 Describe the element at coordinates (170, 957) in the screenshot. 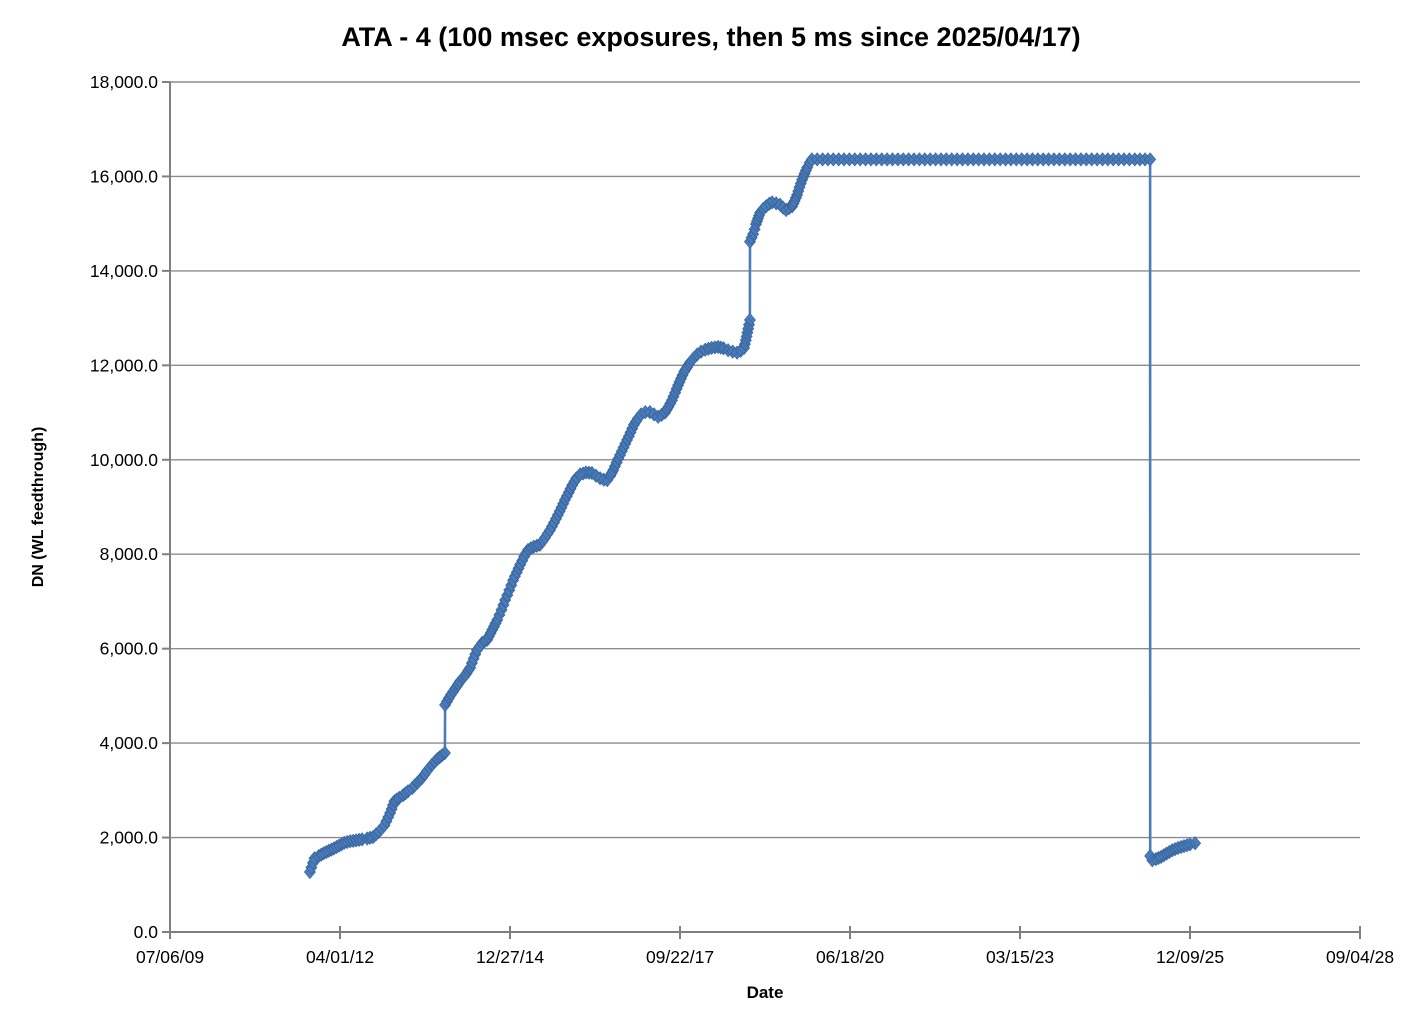

I see `x-tick-label: 07/06/09` at that location.